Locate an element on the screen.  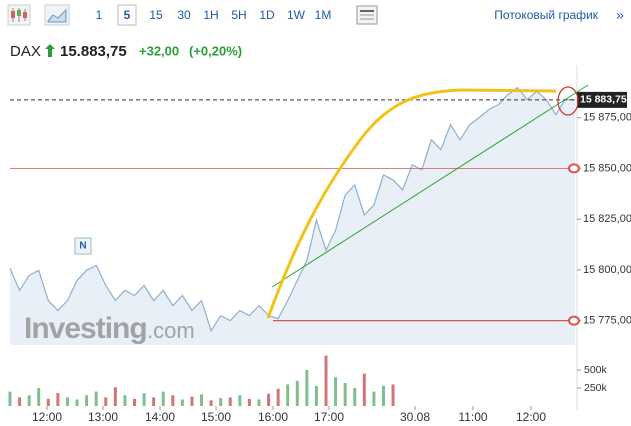
interval-button: 1 is located at coordinates (99, 15).